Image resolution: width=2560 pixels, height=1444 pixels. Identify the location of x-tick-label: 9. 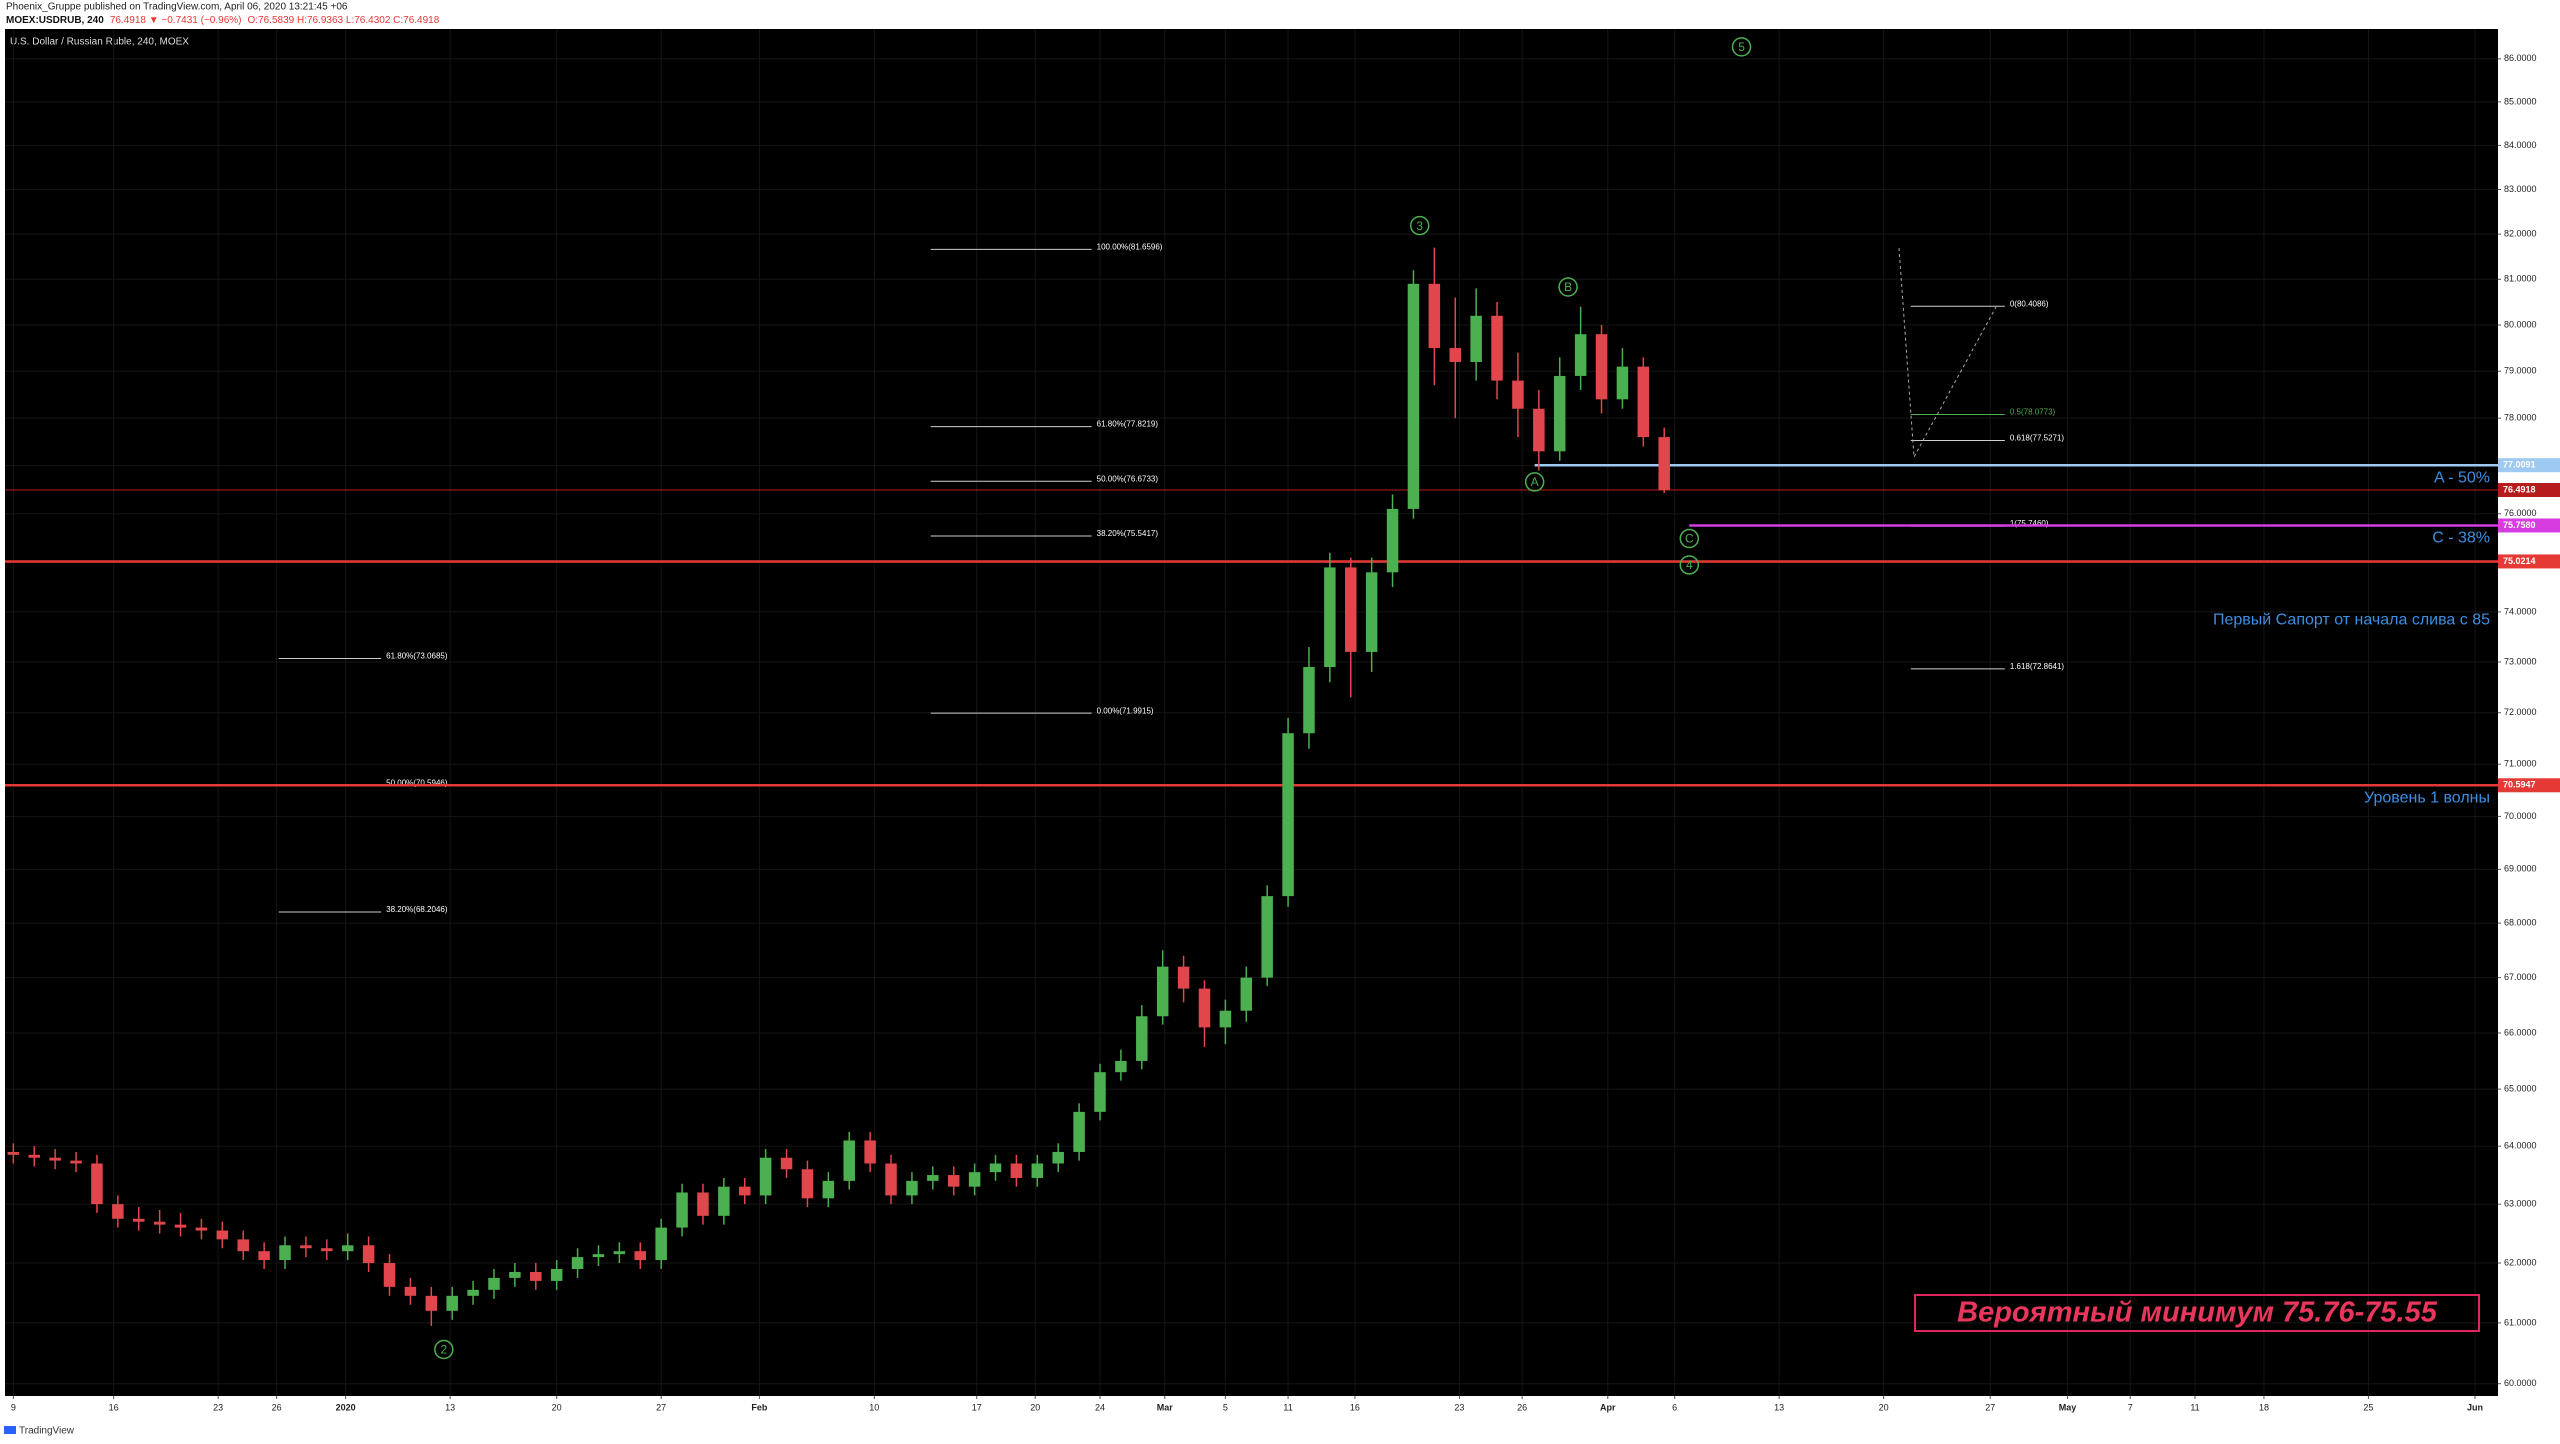
(13, 1407).